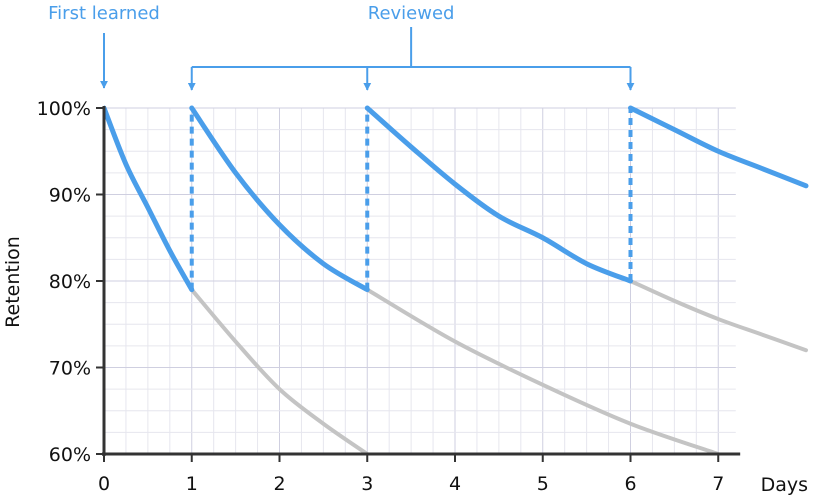  Describe the element at coordinates (70, 282) in the screenshot. I see `y-tick-label: 80%` at that location.